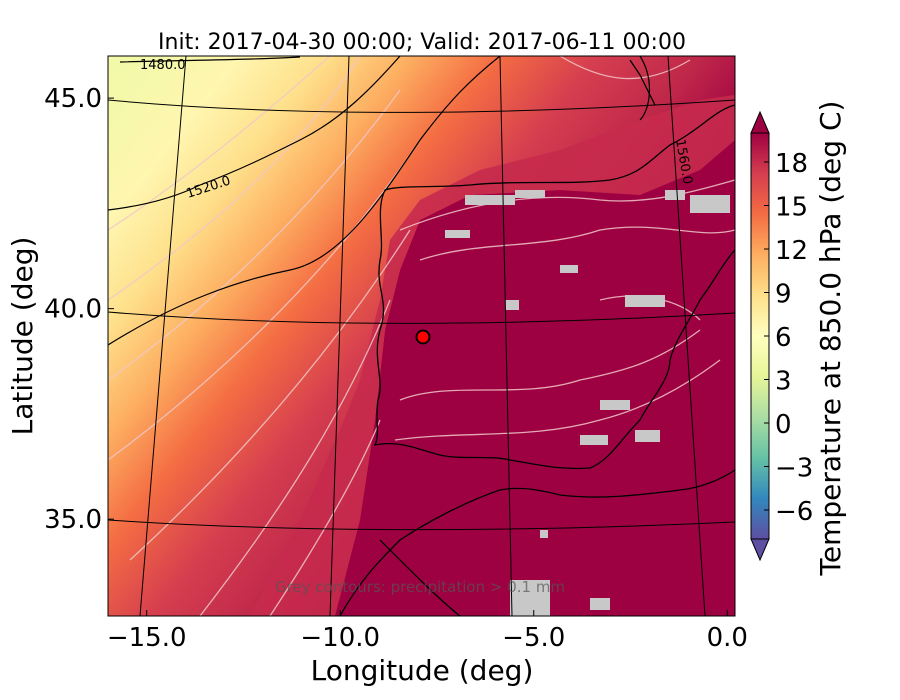  What do you see at coordinates (760, 550) in the screenshot?
I see `colorbar-extend-min` at bounding box center [760, 550].